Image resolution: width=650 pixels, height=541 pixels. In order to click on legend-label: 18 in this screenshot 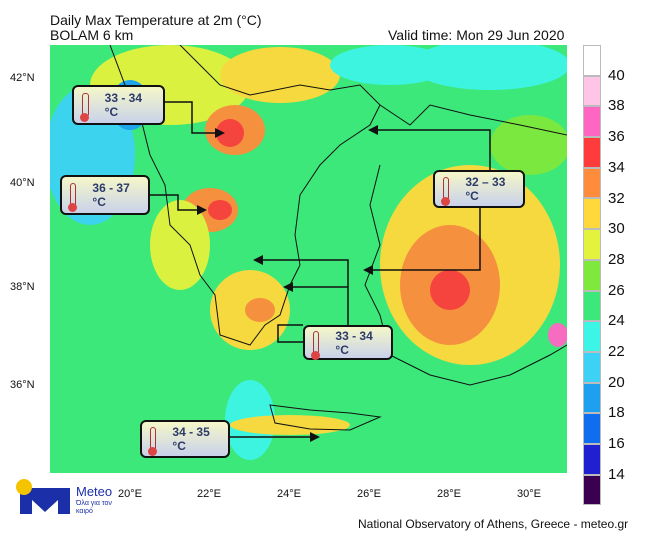, I will do `click(616, 413)`.